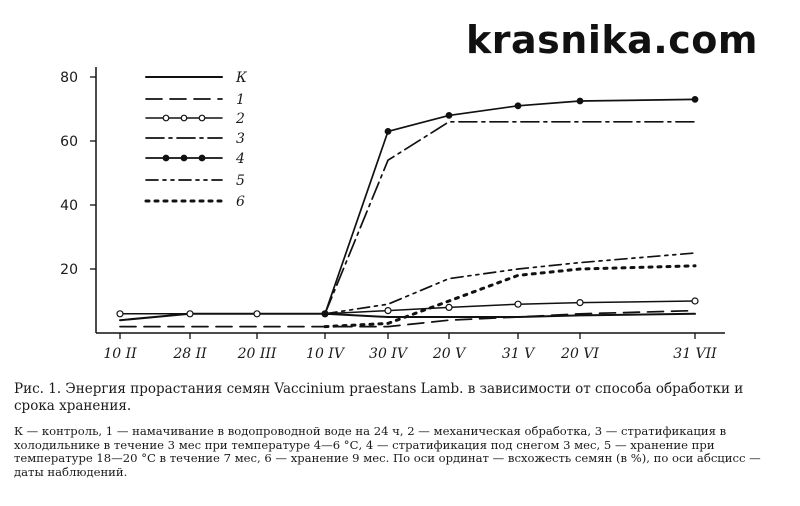 The height and width of the screenshot is (506, 800). What do you see at coordinates (69, 206) in the screenshot?
I see `y-tick-label: 40` at bounding box center [69, 206].